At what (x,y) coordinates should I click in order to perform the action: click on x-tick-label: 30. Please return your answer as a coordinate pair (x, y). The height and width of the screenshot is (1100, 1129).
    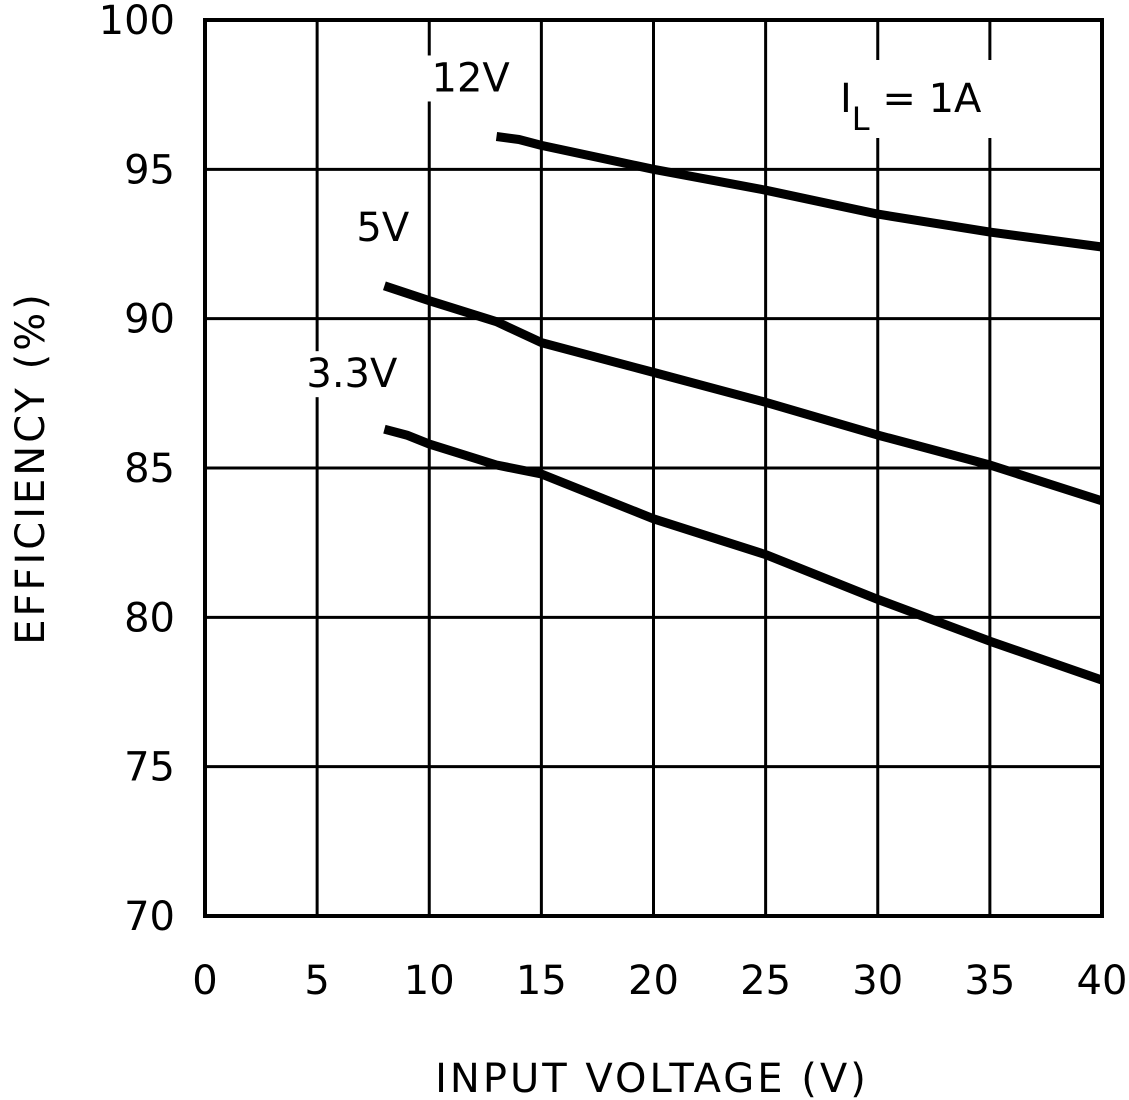
    Looking at the image, I should click on (877, 981).